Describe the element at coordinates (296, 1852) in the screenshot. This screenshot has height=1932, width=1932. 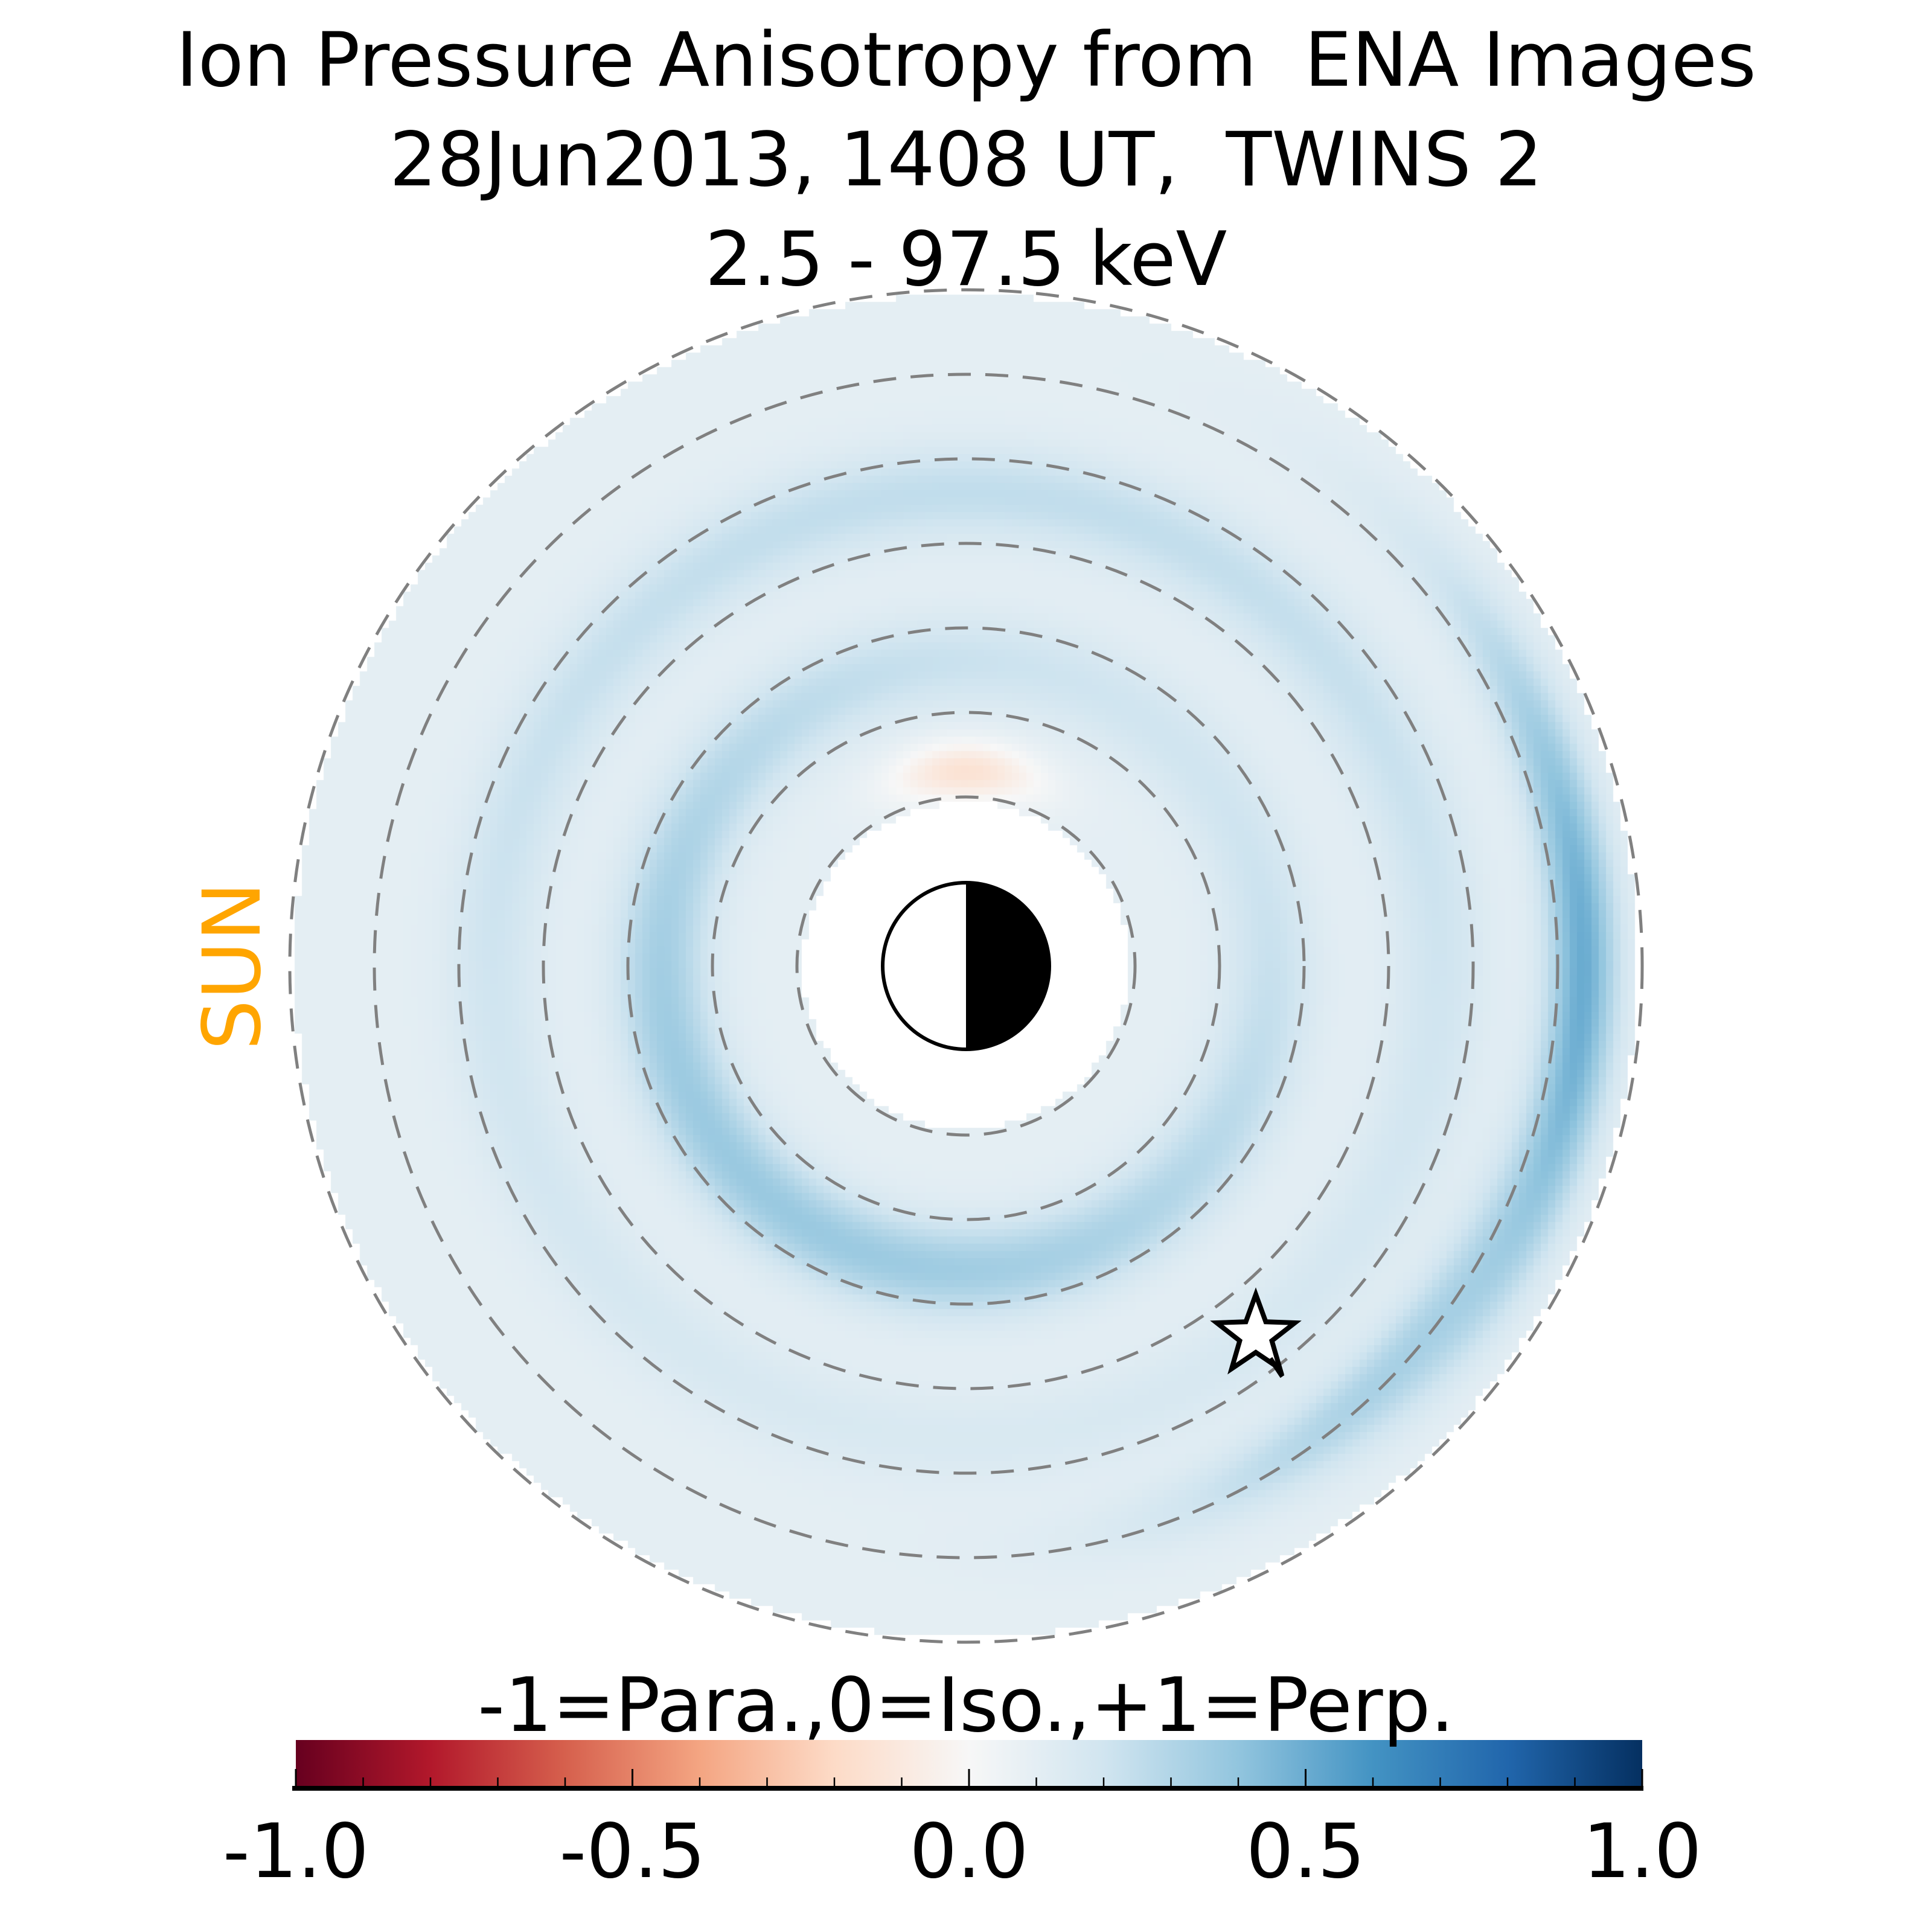
I see `colorbar-tick-label: -1.0` at that location.